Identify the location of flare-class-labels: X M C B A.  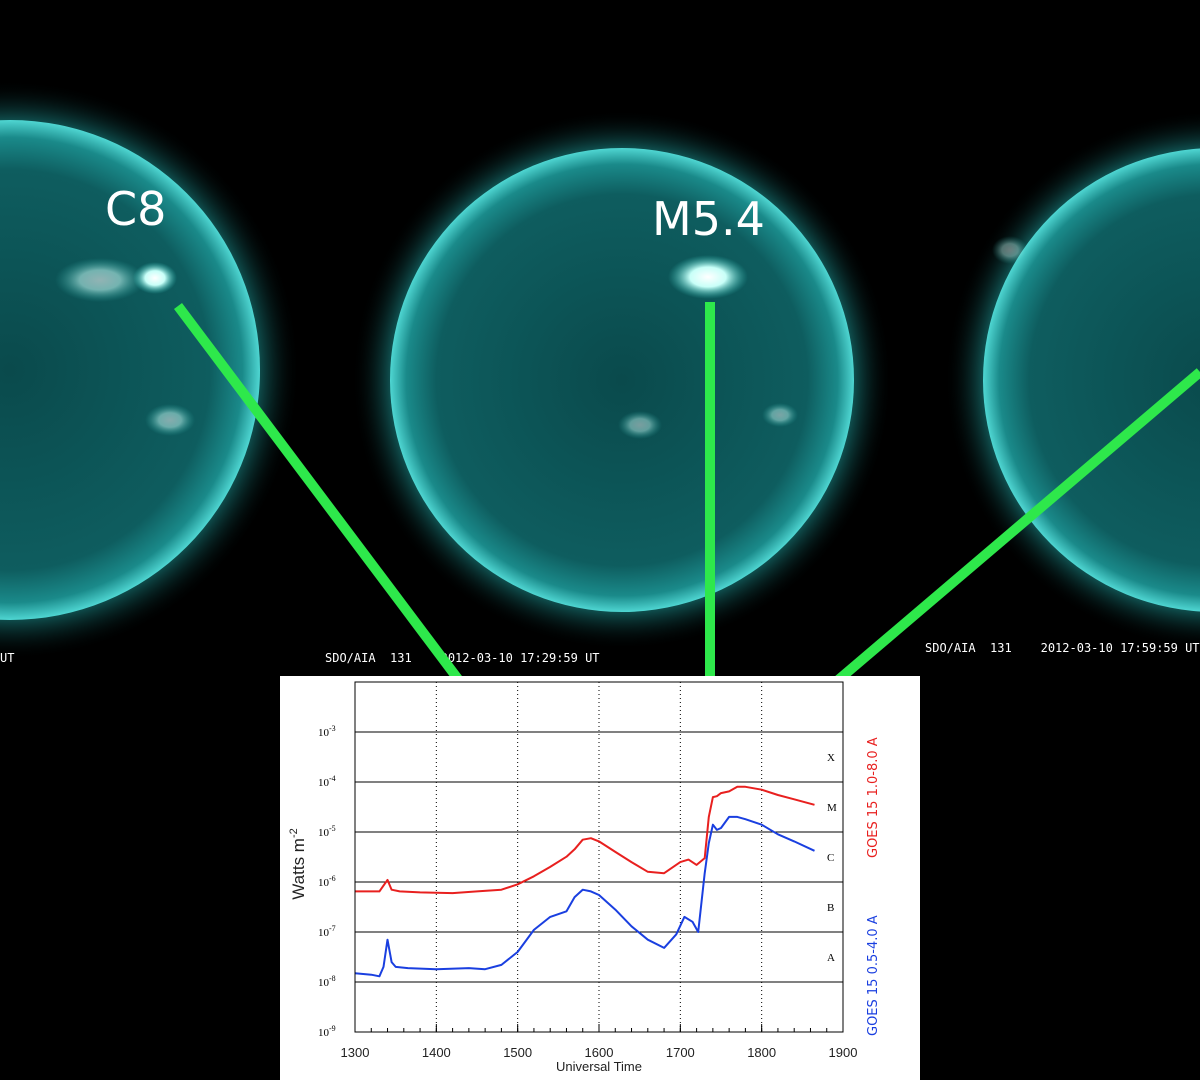
(832, 858).